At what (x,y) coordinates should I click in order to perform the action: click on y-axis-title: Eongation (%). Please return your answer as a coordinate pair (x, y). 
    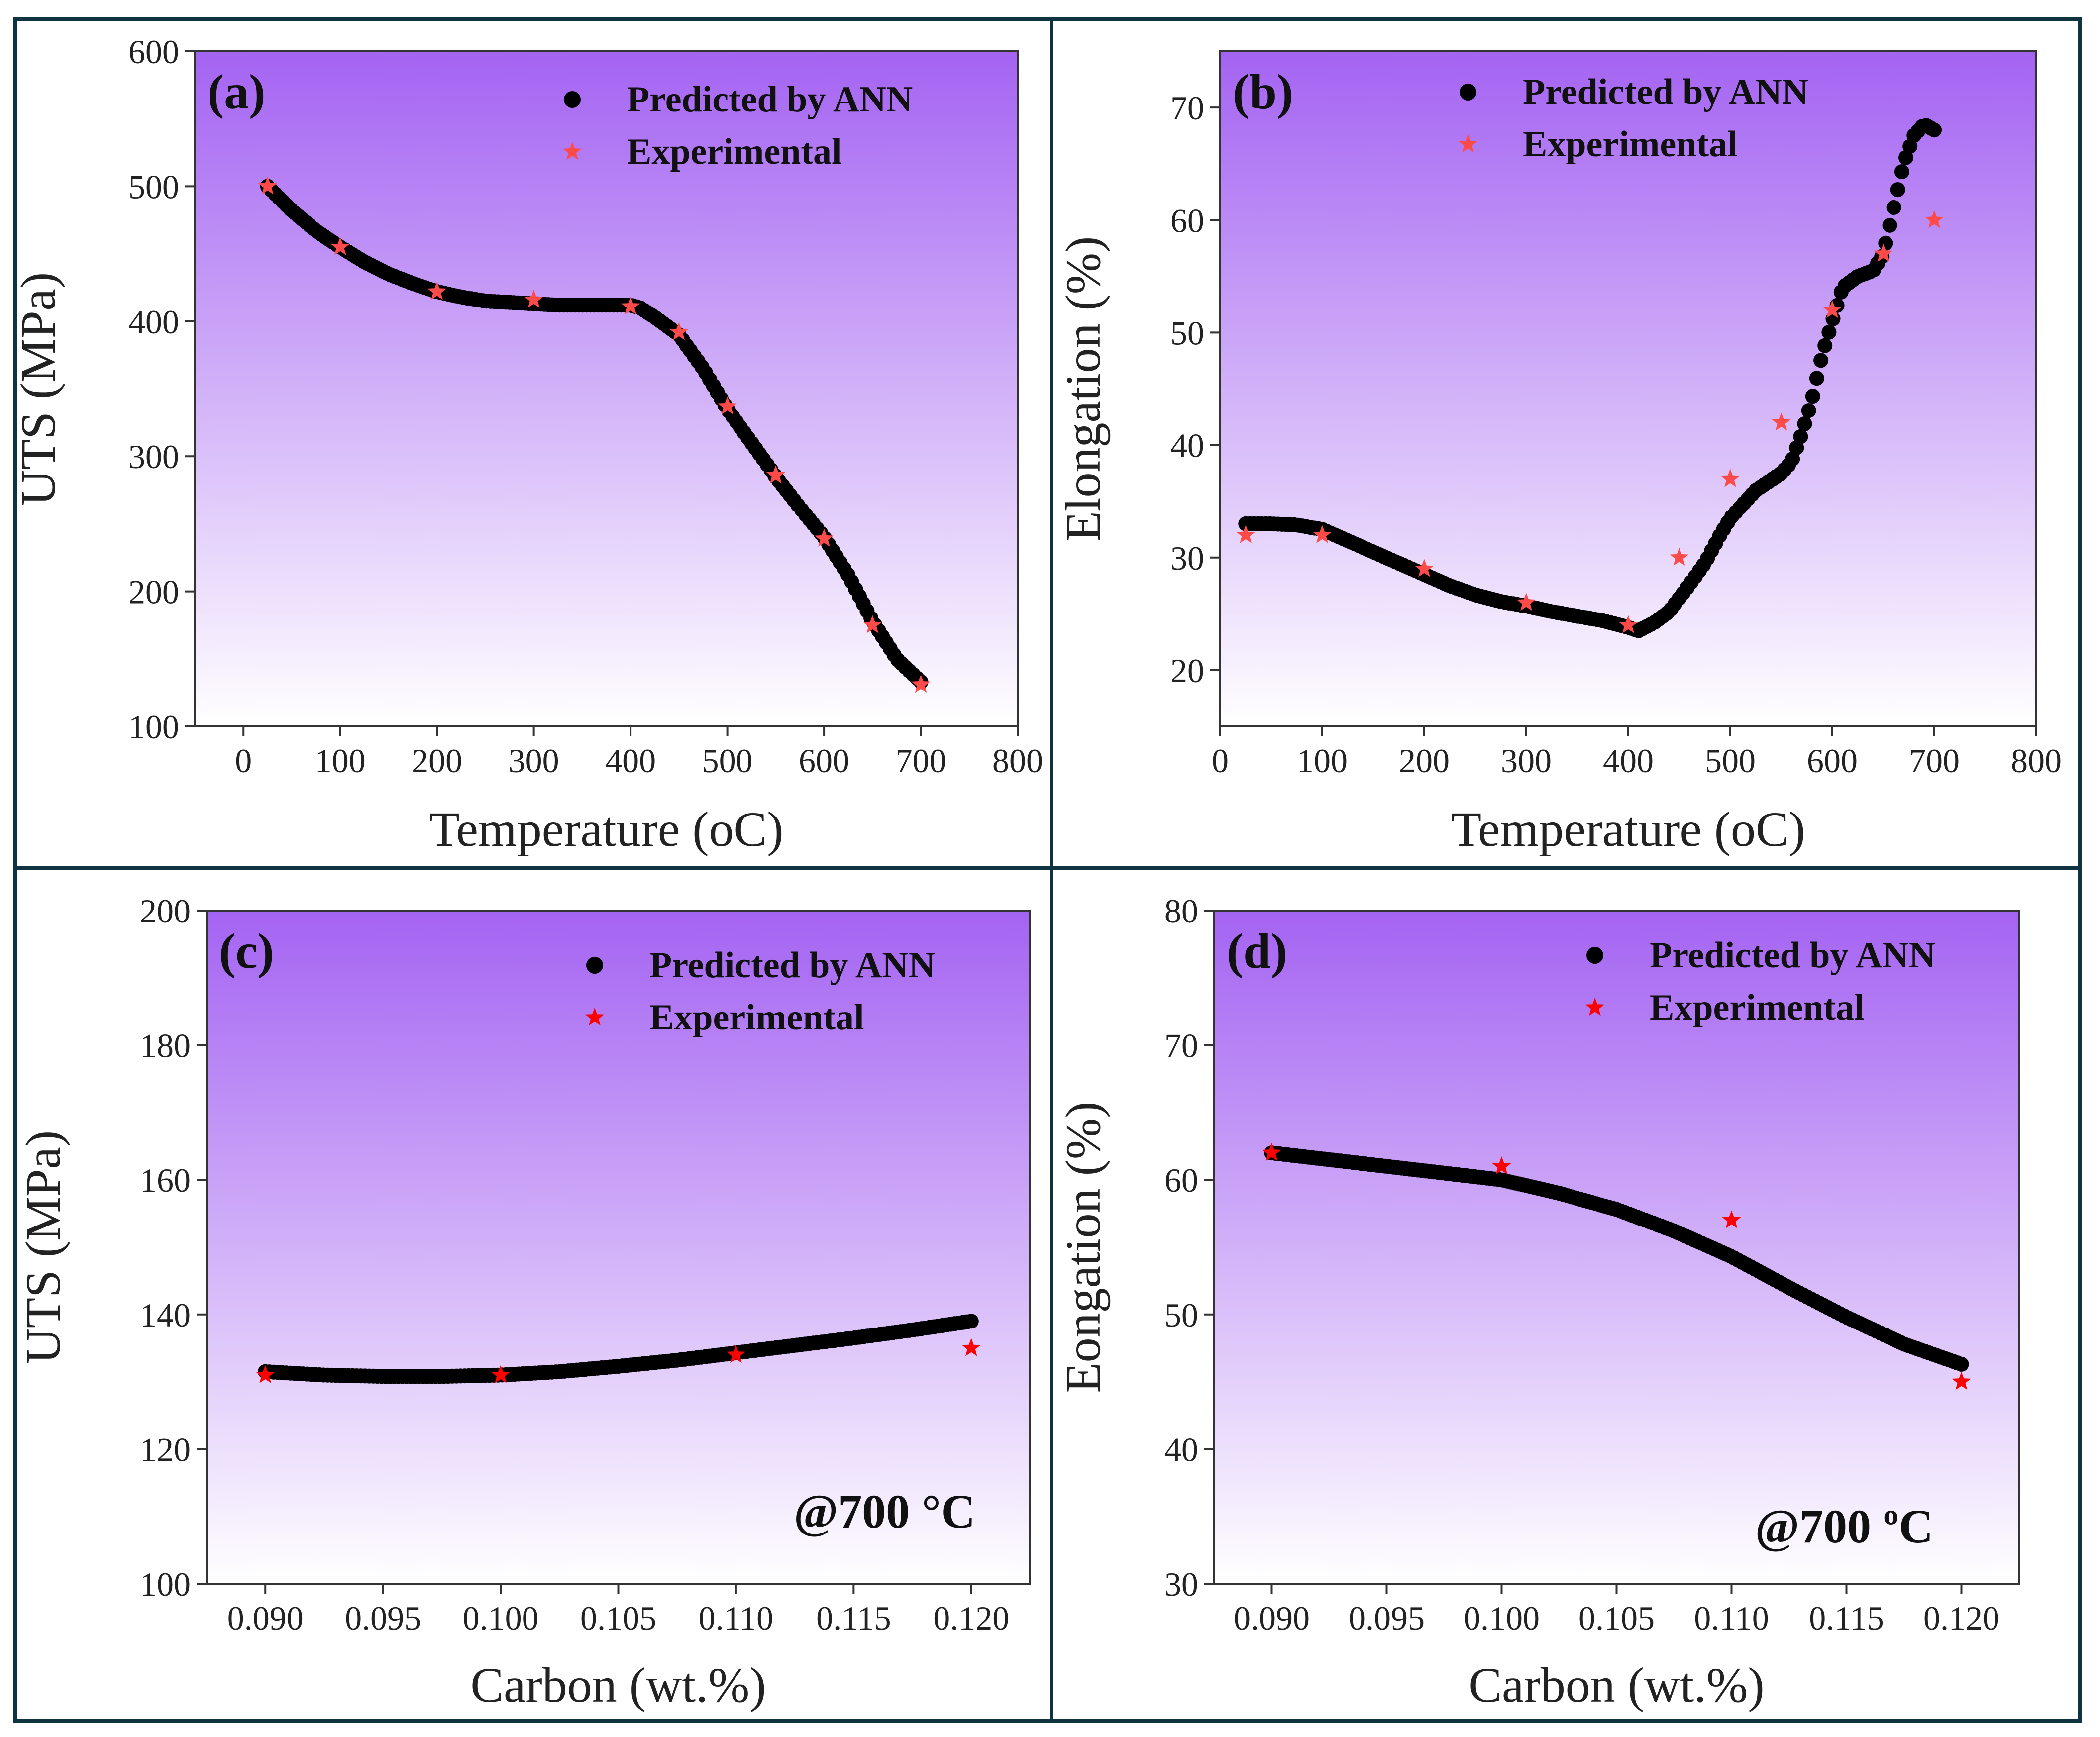
    Looking at the image, I should click on (1083, 1247).